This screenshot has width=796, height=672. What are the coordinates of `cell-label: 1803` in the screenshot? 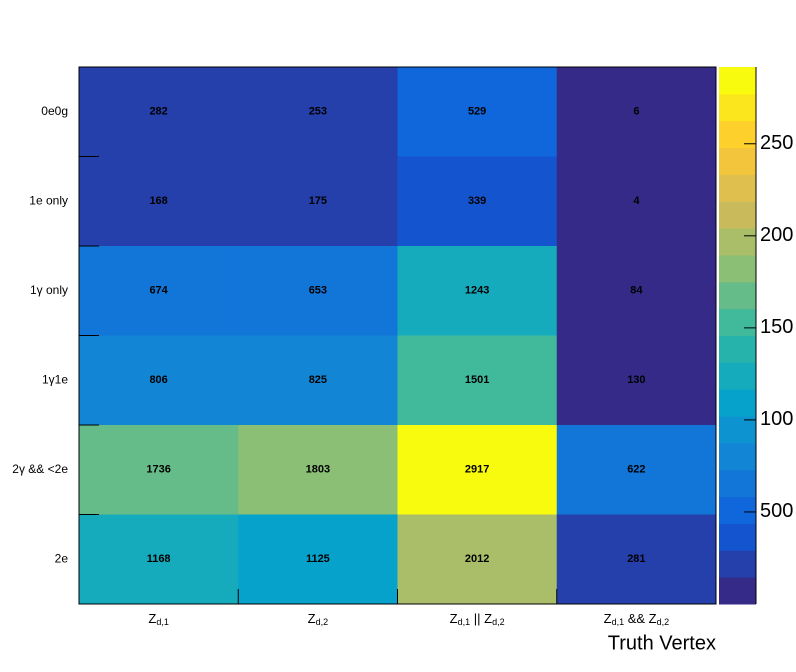 It's located at (318, 470).